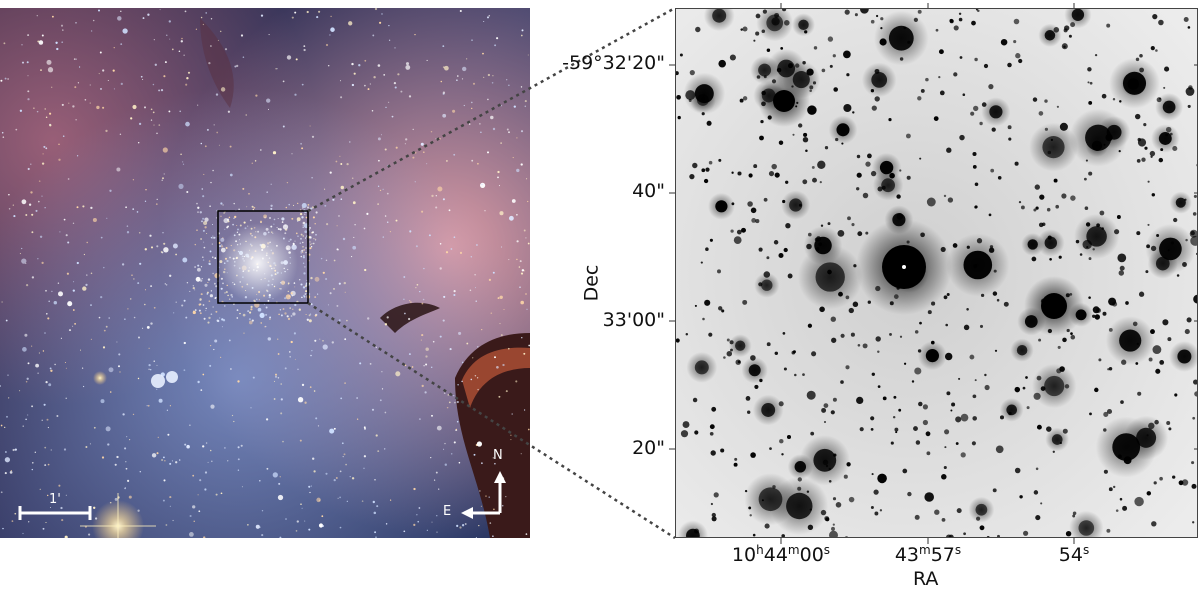  I want to click on y-tick-label: 20", so click(648, 448).